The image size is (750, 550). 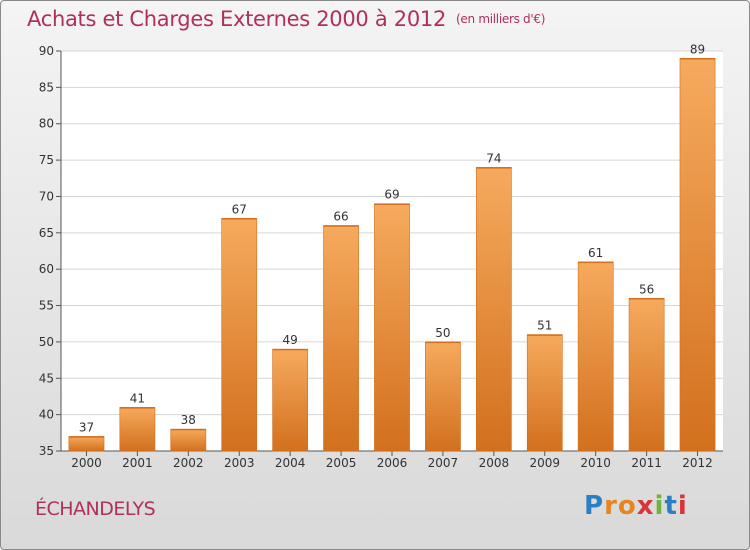 What do you see at coordinates (544, 393) in the screenshot?
I see `bar-2009` at bounding box center [544, 393].